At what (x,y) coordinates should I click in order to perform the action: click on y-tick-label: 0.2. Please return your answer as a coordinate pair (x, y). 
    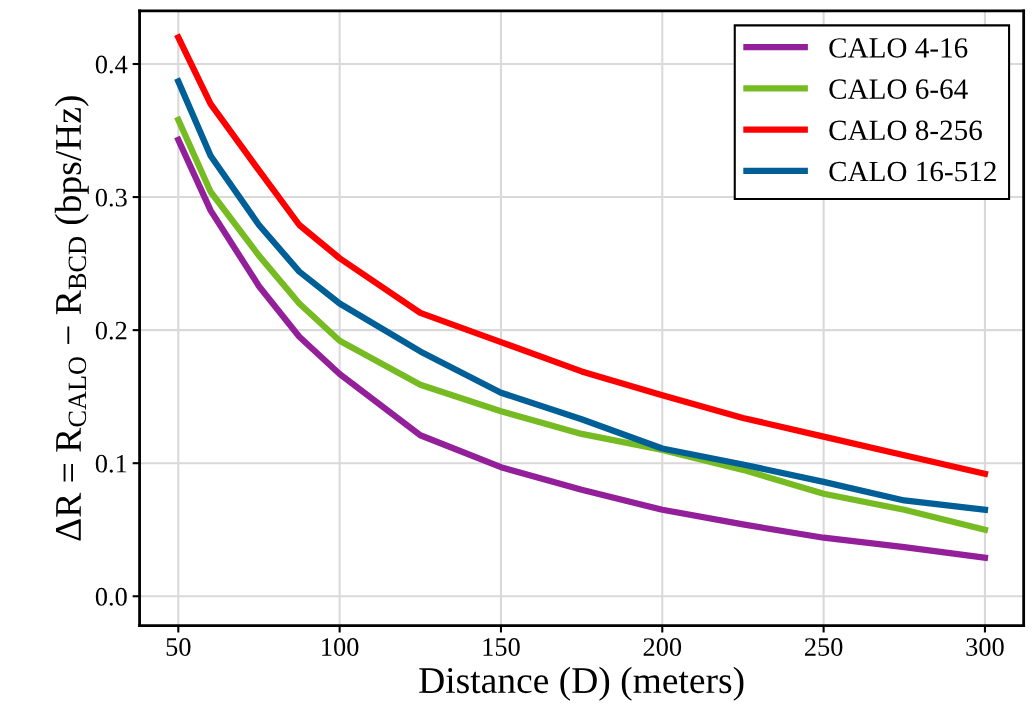
    Looking at the image, I should click on (111, 330).